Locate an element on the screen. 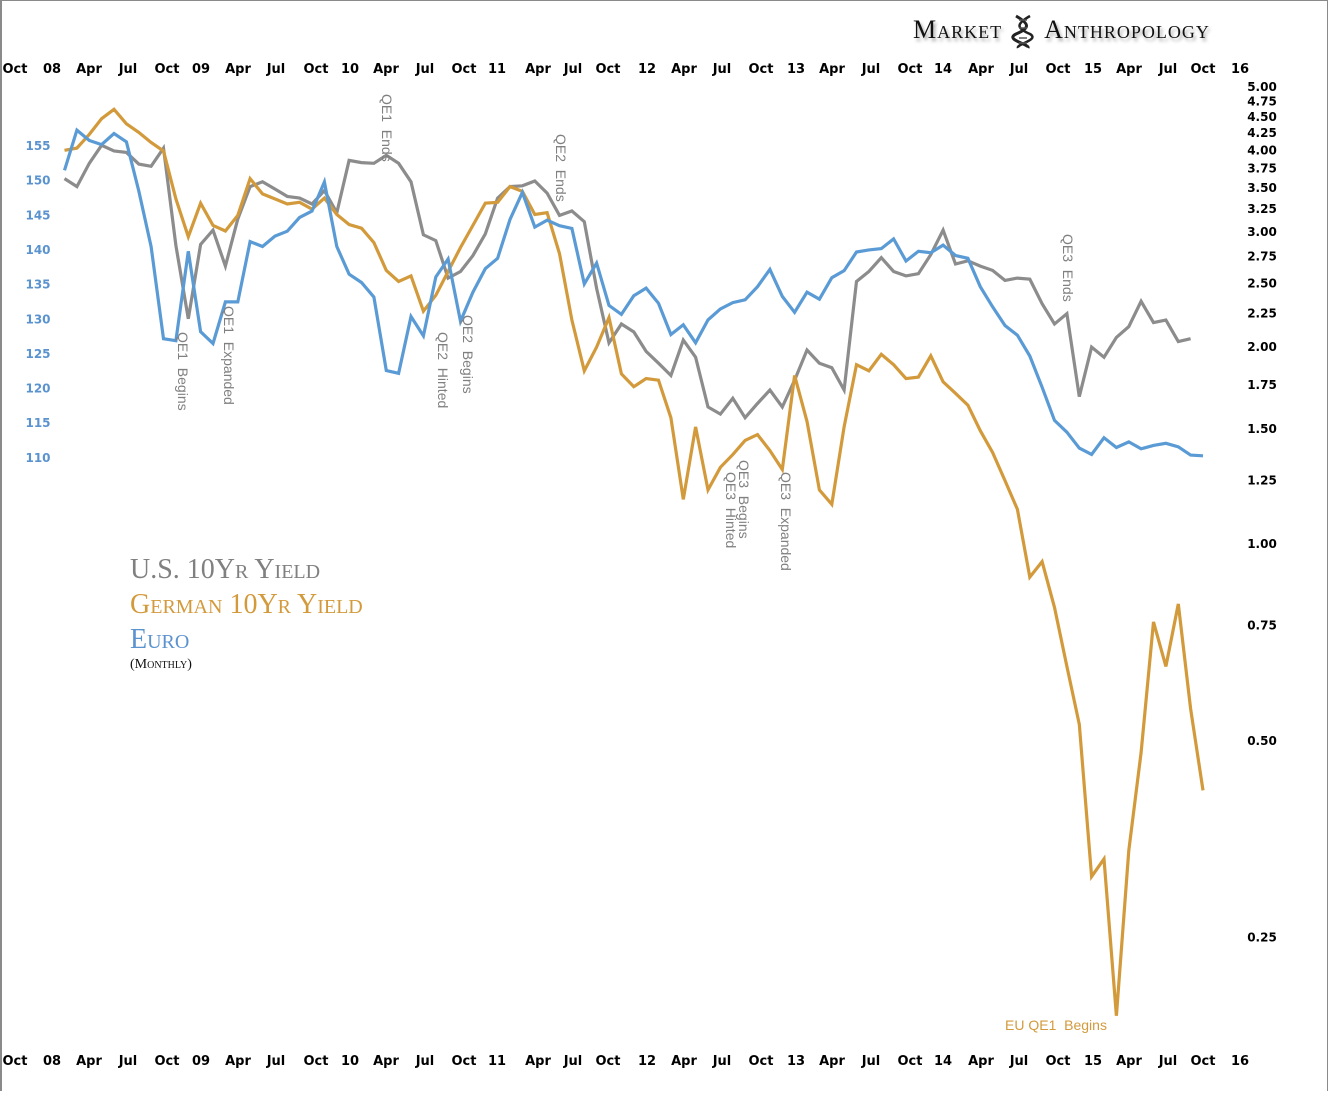  y-right-tick-label: 1.00 is located at coordinates (1262, 544).